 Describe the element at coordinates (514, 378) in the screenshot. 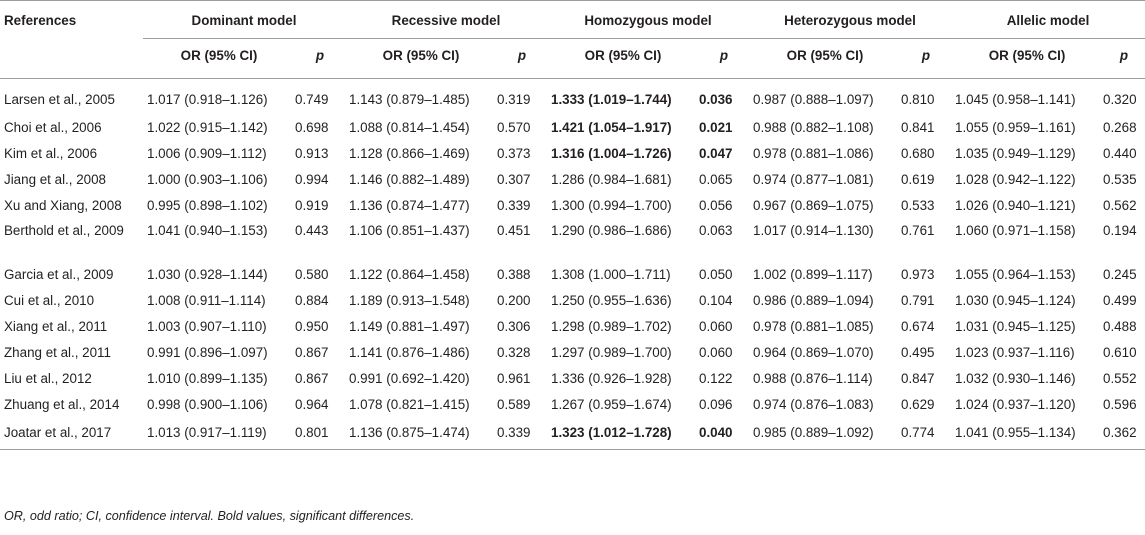

I see `p-value-cell: 0.961` at that location.